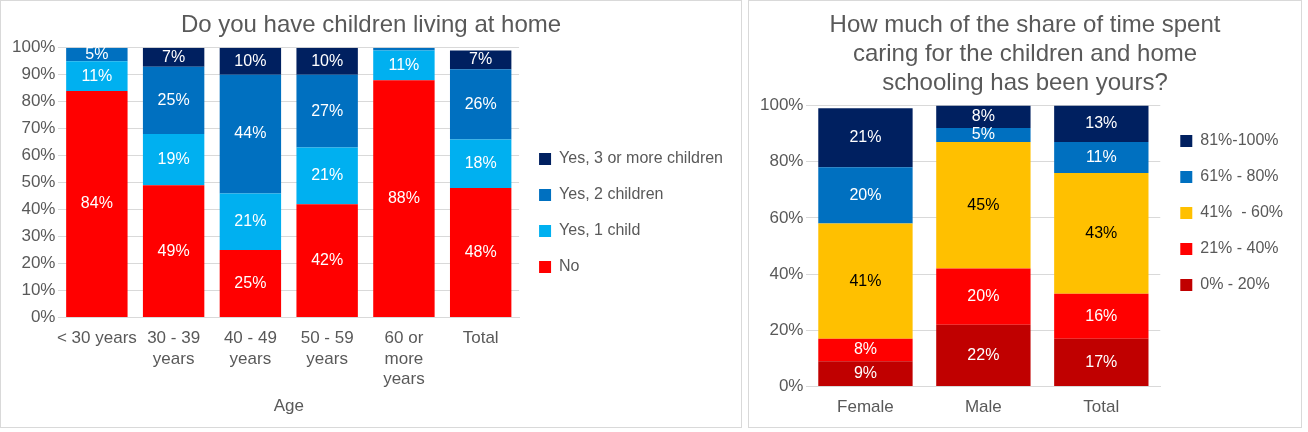 The width and height of the screenshot is (1308, 432). Describe the element at coordinates (641, 158) in the screenshot. I see `legend-label: Yes, 3 or more children` at that location.